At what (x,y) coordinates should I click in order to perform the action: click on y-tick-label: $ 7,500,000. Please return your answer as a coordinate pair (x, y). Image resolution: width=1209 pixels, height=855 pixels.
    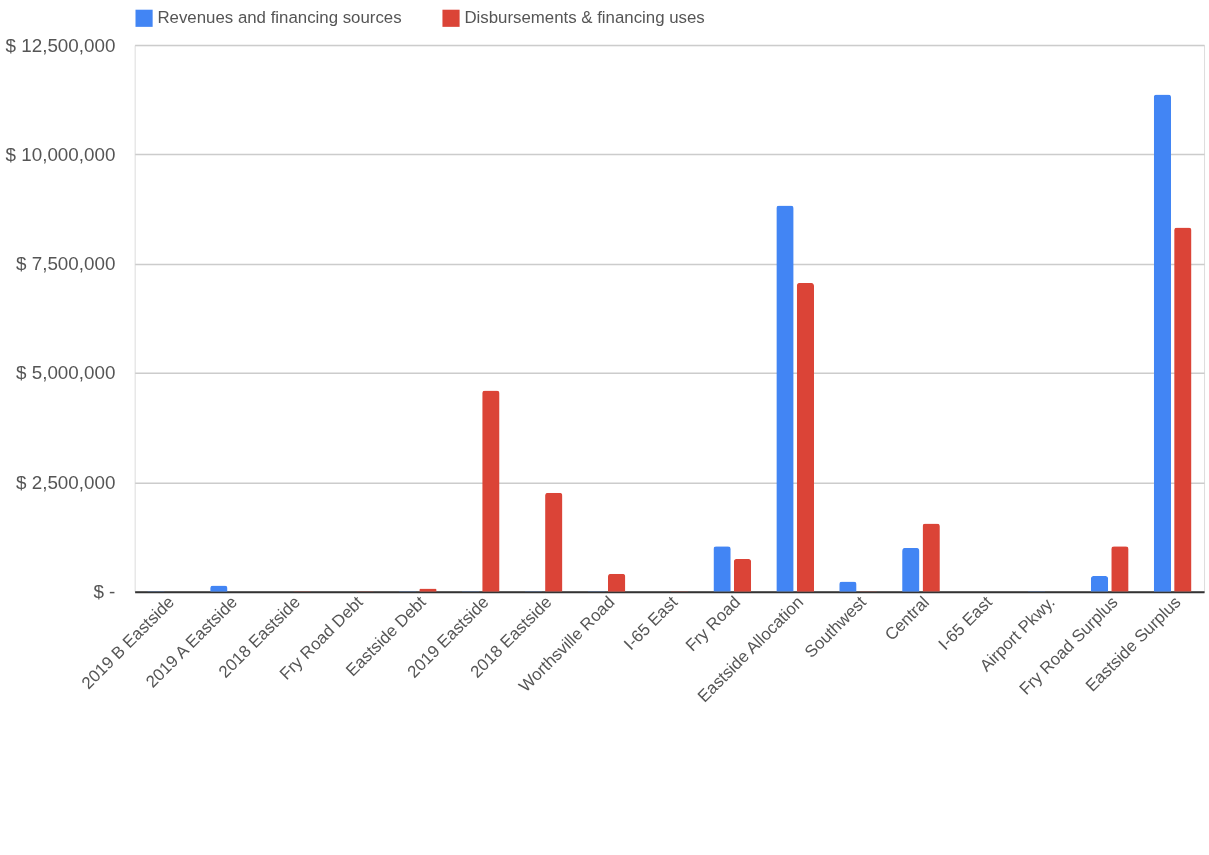
    Looking at the image, I should click on (66, 264).